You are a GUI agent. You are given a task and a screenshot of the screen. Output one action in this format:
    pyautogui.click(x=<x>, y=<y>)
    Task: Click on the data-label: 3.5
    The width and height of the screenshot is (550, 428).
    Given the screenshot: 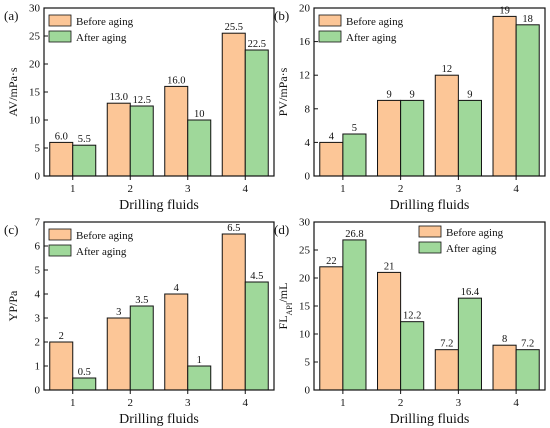 What is the action you would take?
    pyautogui.click(x=141, y=300)
    